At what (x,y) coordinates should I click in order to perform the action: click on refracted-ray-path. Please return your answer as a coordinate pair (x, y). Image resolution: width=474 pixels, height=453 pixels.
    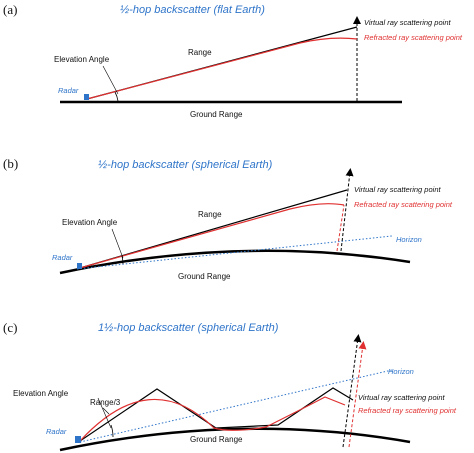
    Looking at the image, I should click on (212, 419).